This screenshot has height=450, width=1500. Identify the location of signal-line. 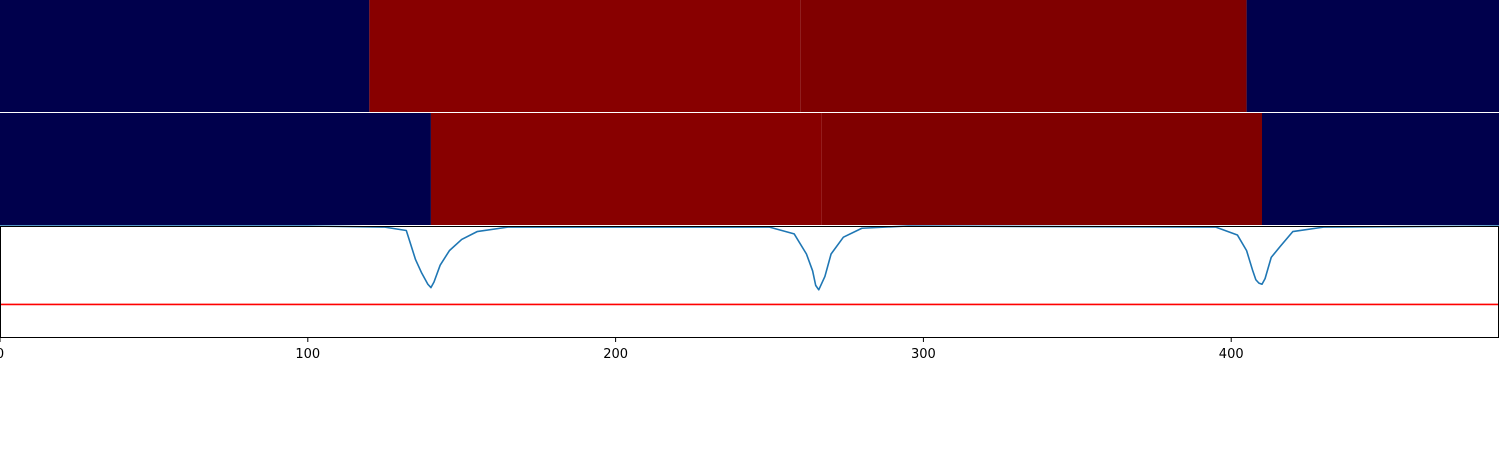
(750, 258).